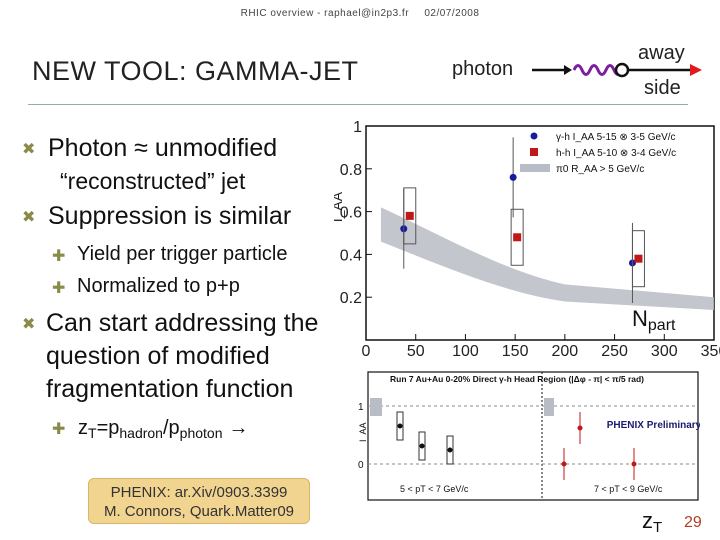  I want to click on bullet-3-cont-1: question of modified, so click(187, 356).